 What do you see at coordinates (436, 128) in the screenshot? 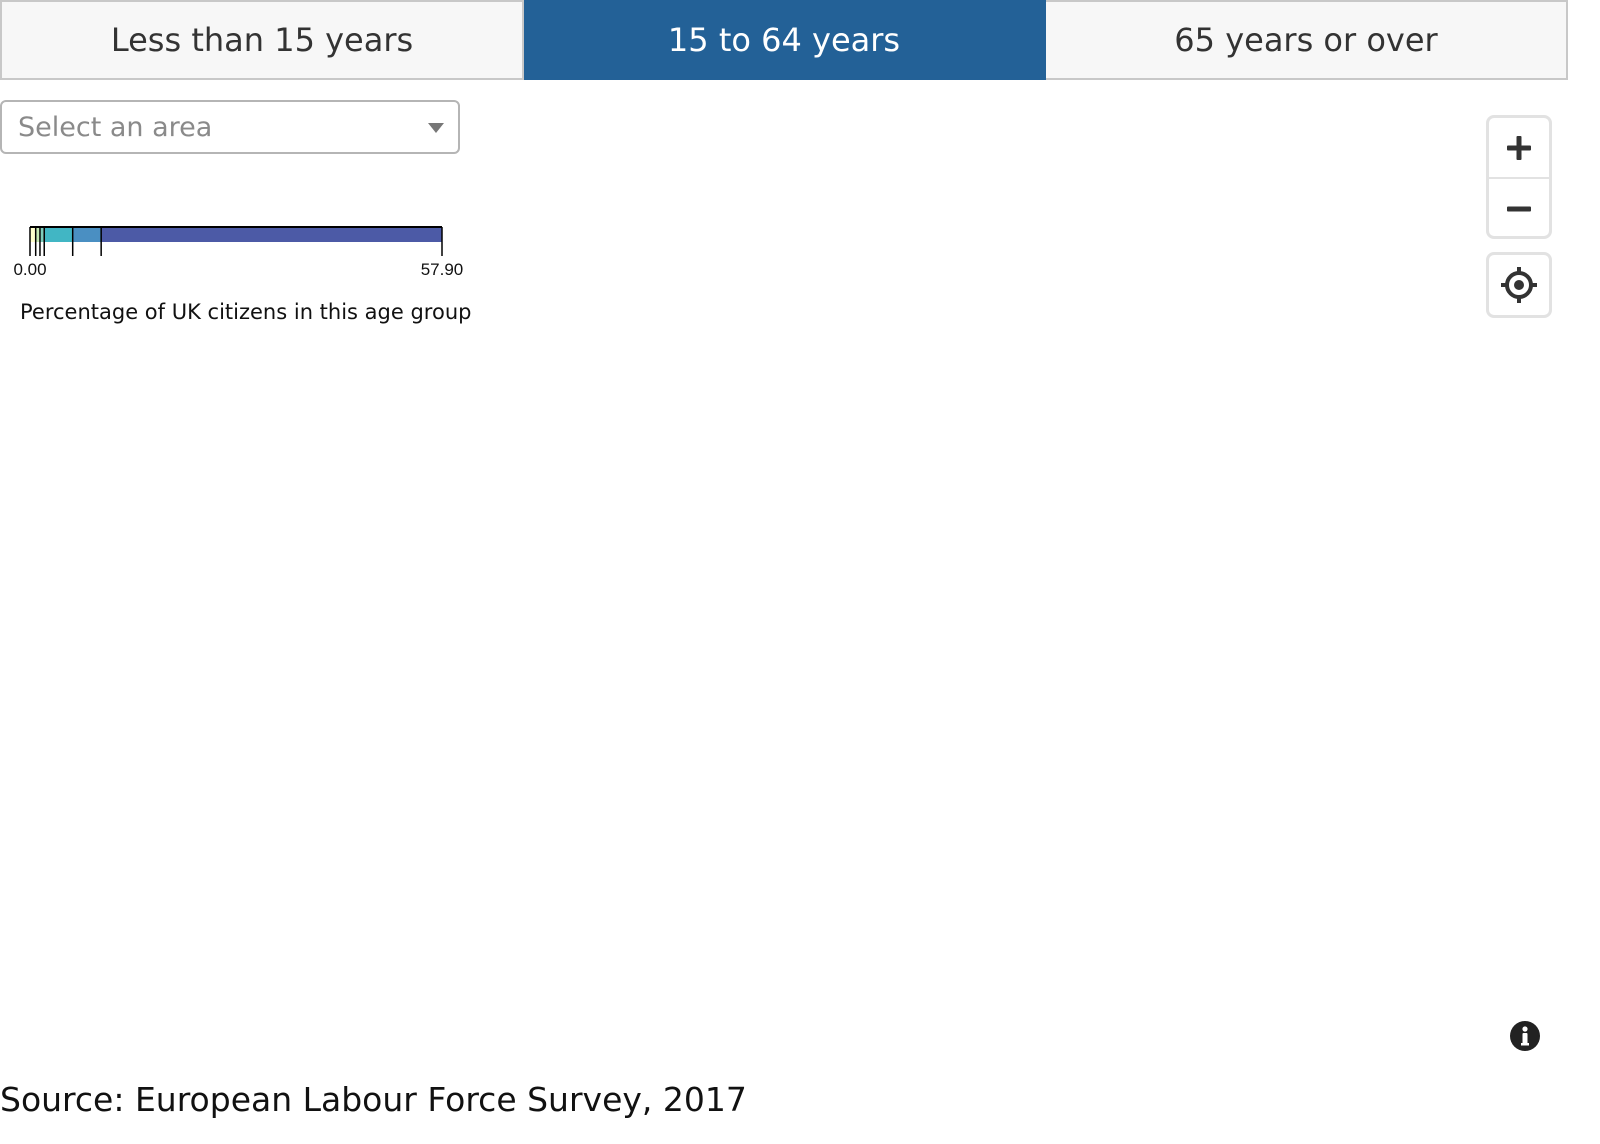
I see `chevron-down-icon` at bounding box center [436, 128].